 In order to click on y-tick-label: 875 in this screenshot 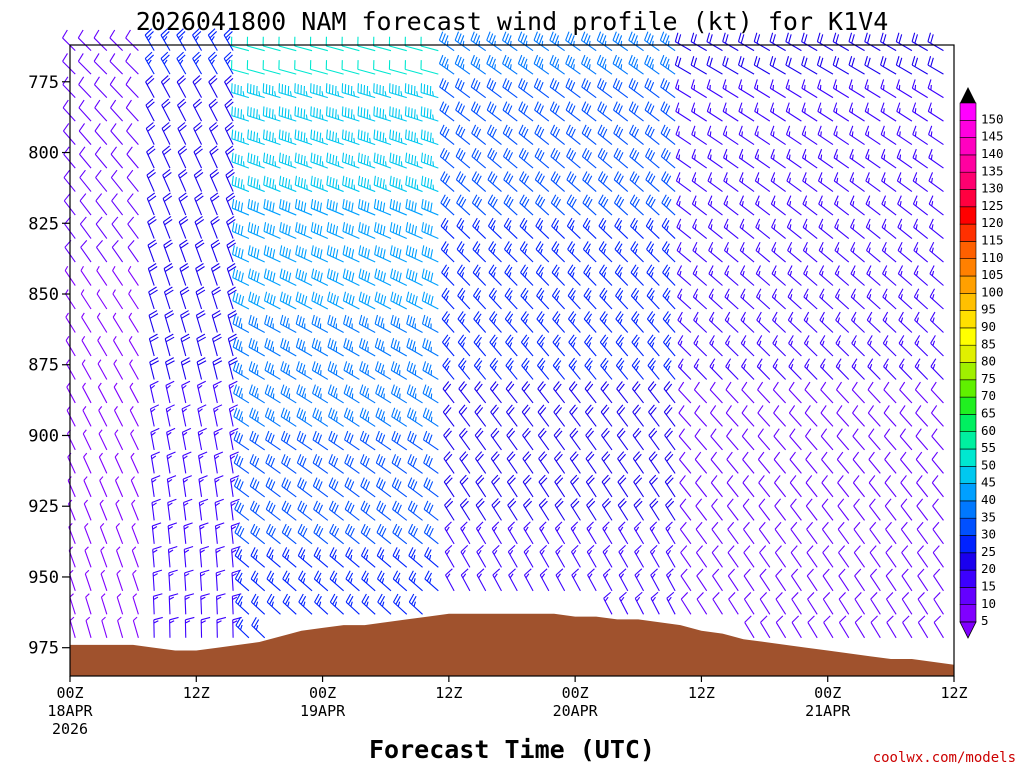, I will do `click(43, 366)`.